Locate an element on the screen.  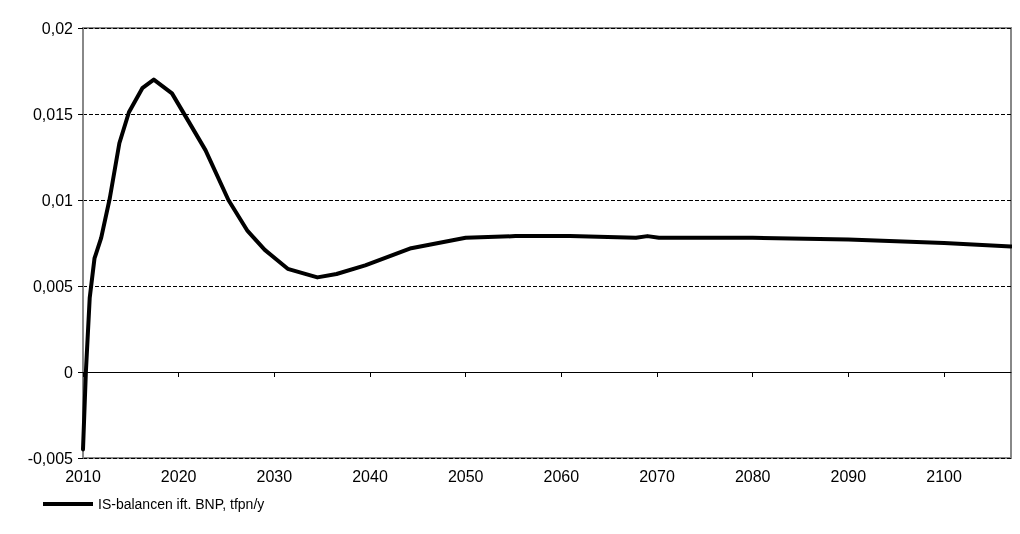
y-tick-label: -0,005 is located at coordinates (50, 458).